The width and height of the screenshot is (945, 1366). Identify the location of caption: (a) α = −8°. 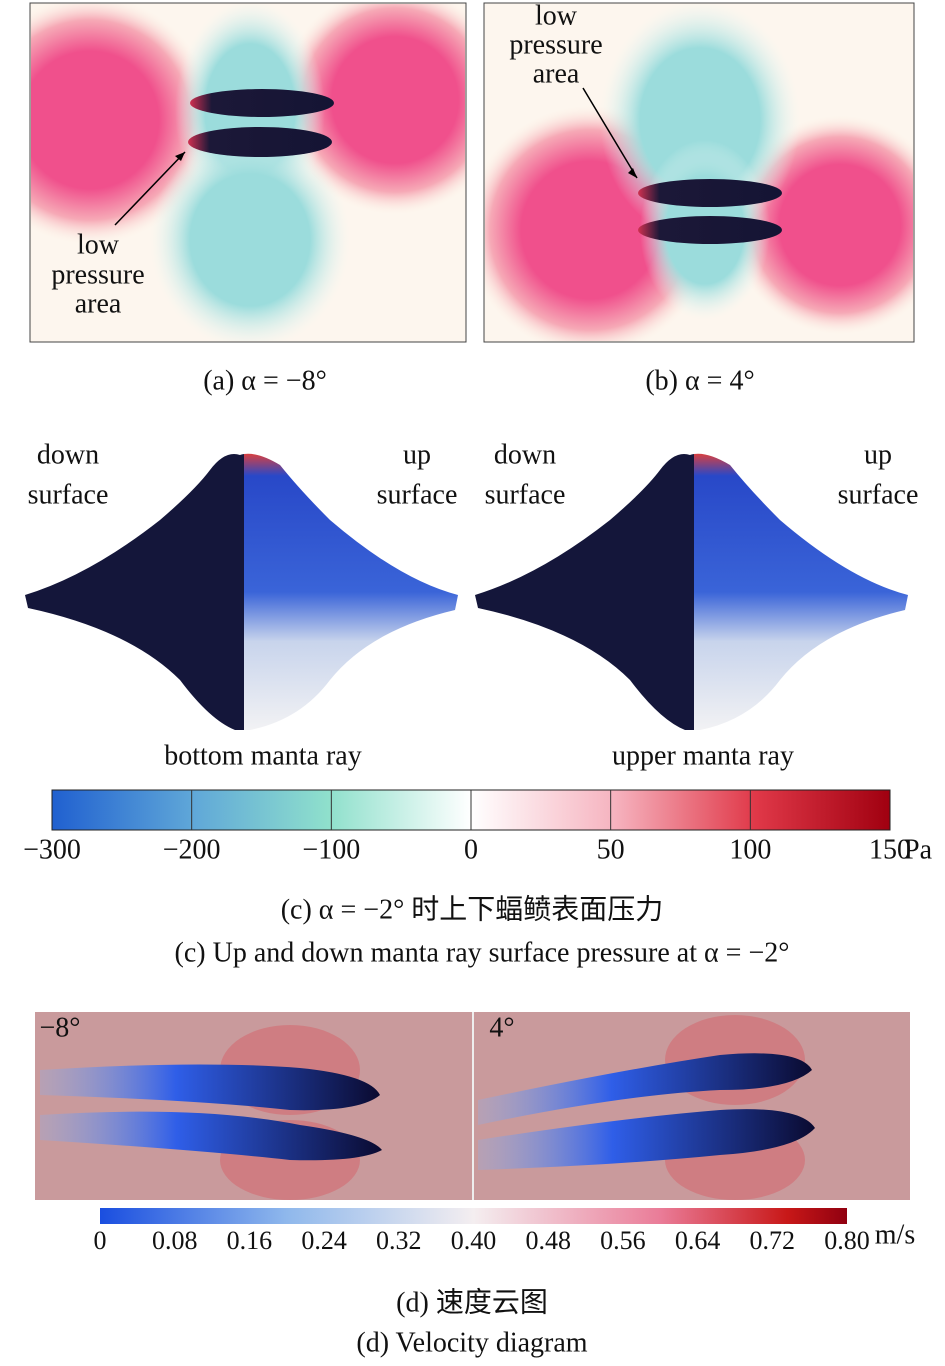
(265, 380).